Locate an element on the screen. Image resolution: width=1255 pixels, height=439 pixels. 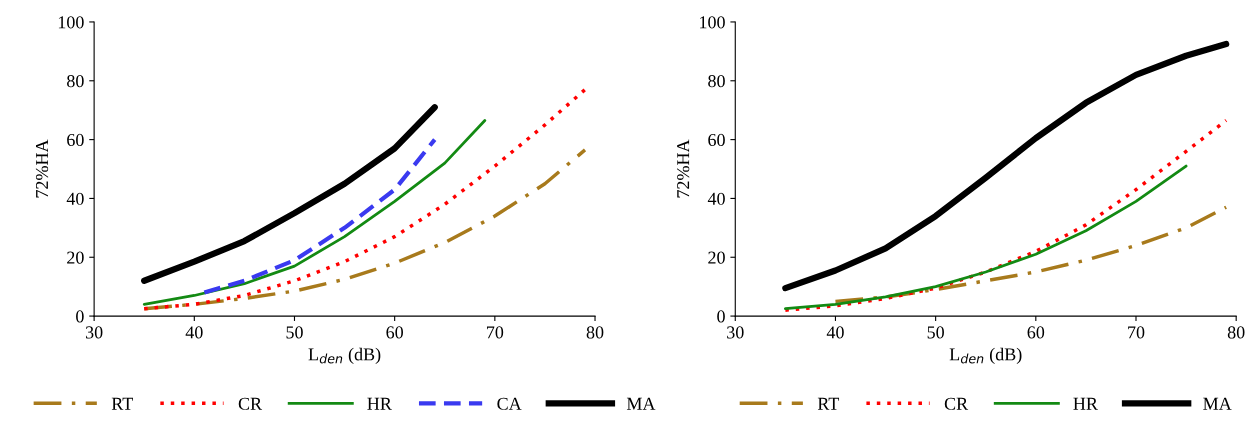
legend-label: CA is located at coordinates (509, 403).